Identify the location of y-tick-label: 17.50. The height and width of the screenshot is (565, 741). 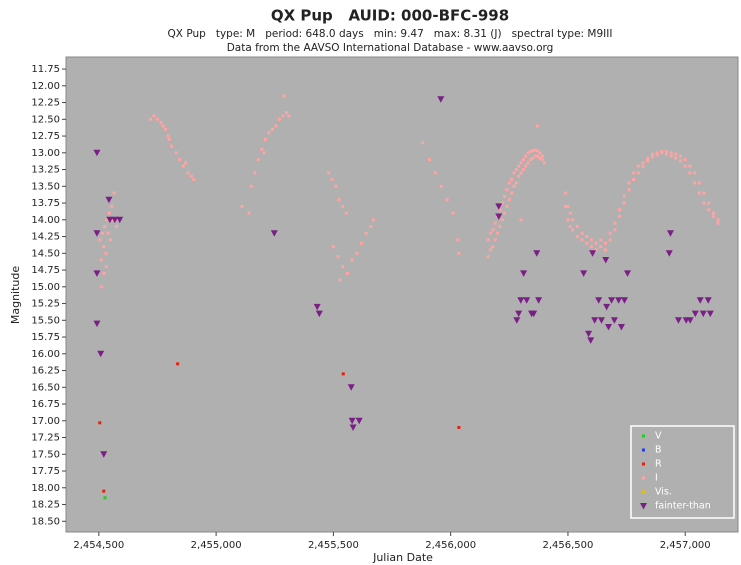
(45, 454).